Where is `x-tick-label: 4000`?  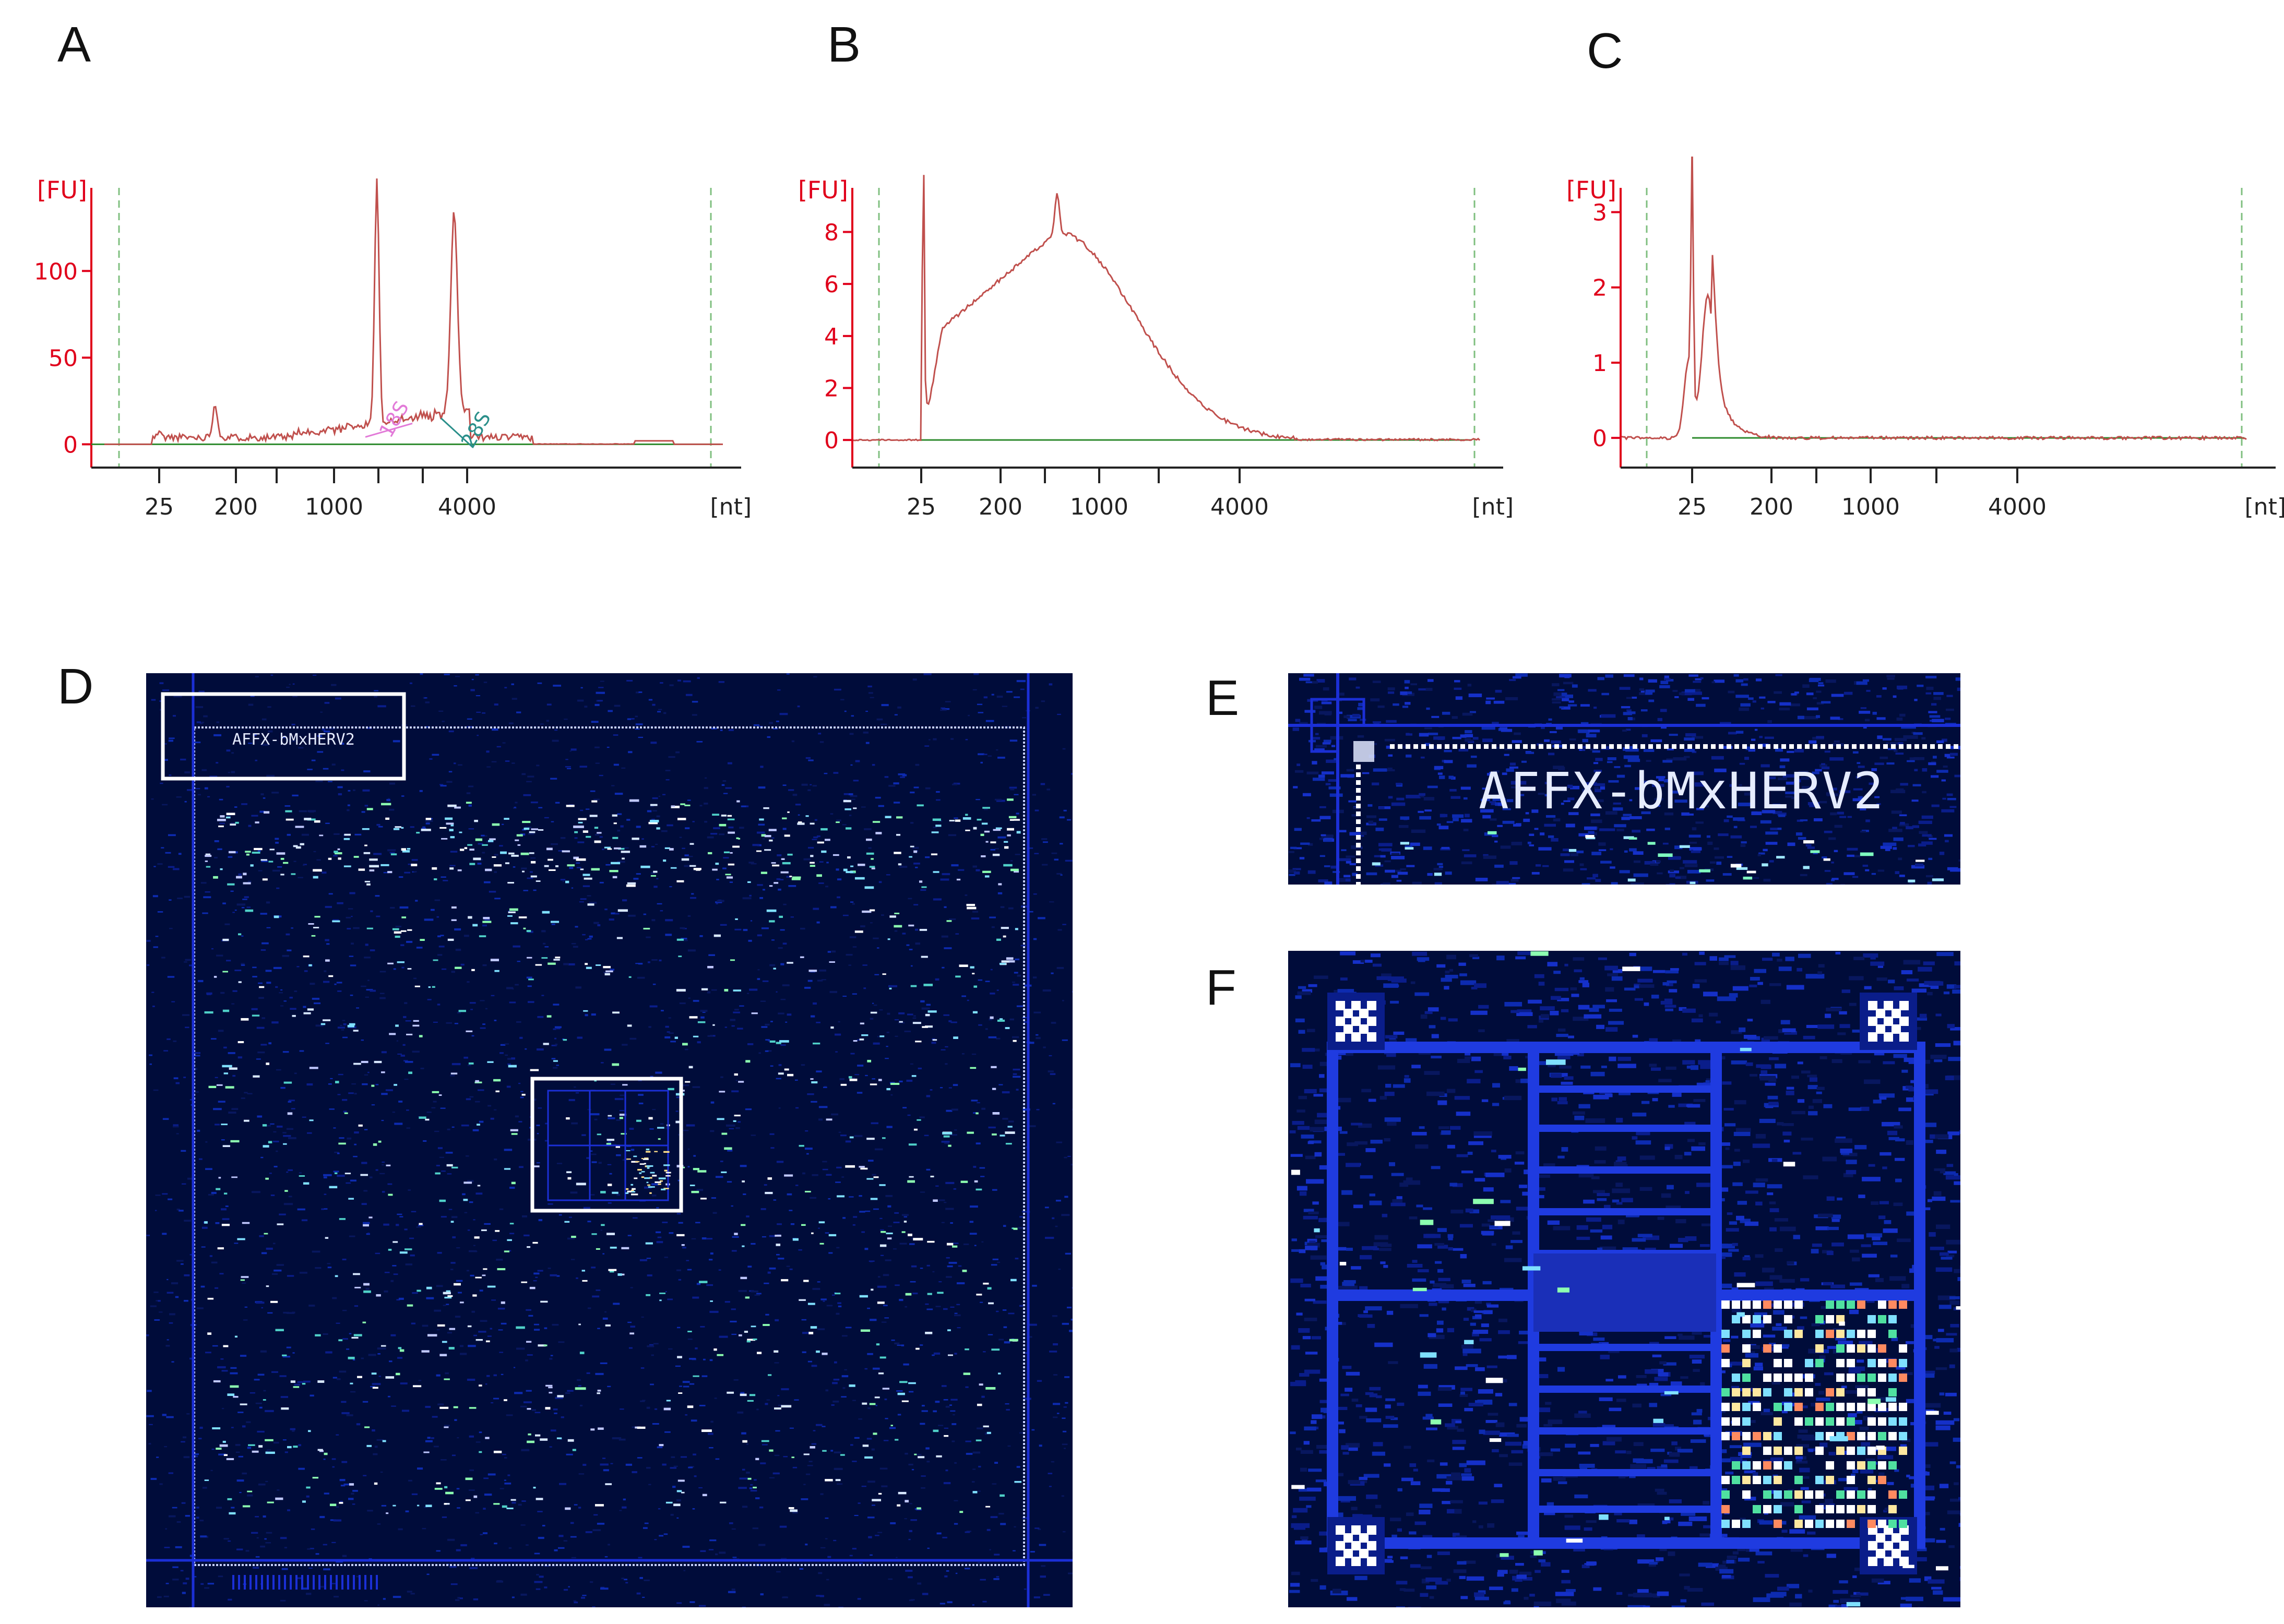
x-tick-label: 4000 is located at coordinates (1239, 507).